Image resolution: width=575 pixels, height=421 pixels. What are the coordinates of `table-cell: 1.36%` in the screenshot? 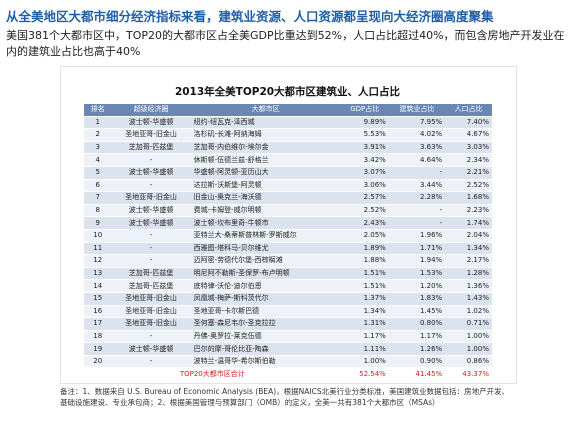 It's located at (468, 286).